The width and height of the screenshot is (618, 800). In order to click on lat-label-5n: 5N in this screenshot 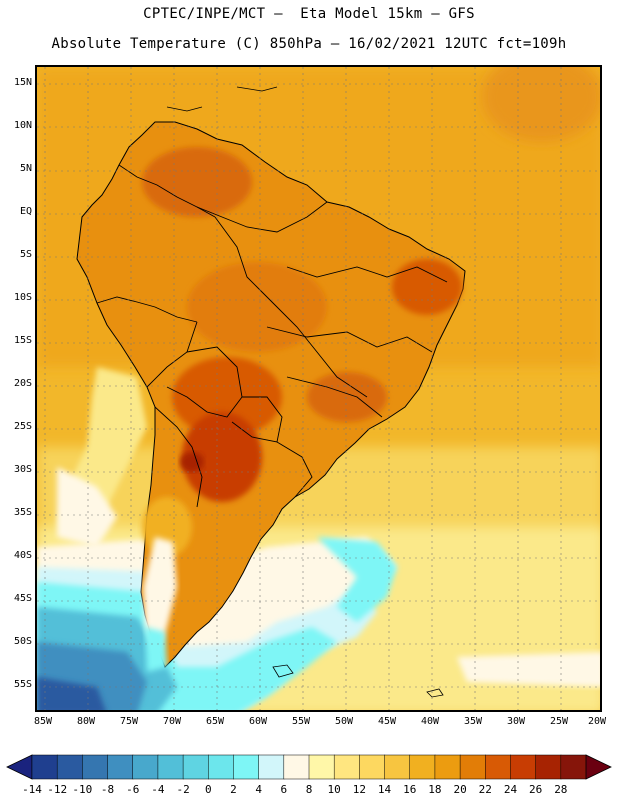, I will do `click(25, 168)`.